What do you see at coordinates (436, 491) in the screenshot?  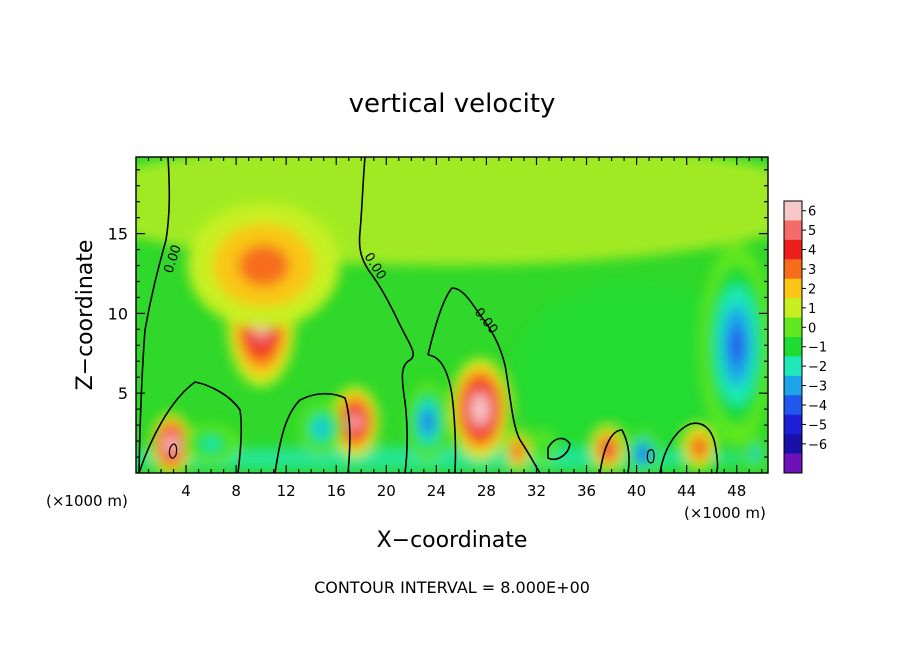 I see `x-tick-label: 24` at bounding box center [436, 491].